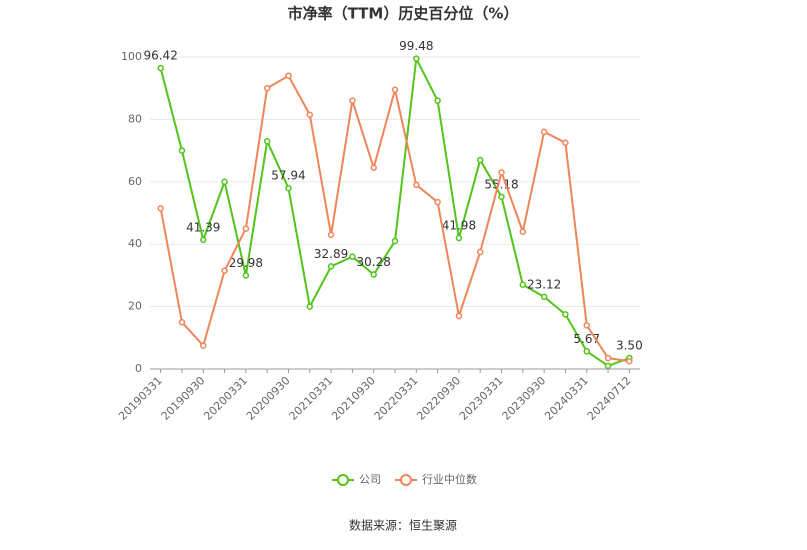  What do you see at coordinates (629, 346) in the screenshot?
I see `data-label: 3.50` at bounding box center [629, 346].